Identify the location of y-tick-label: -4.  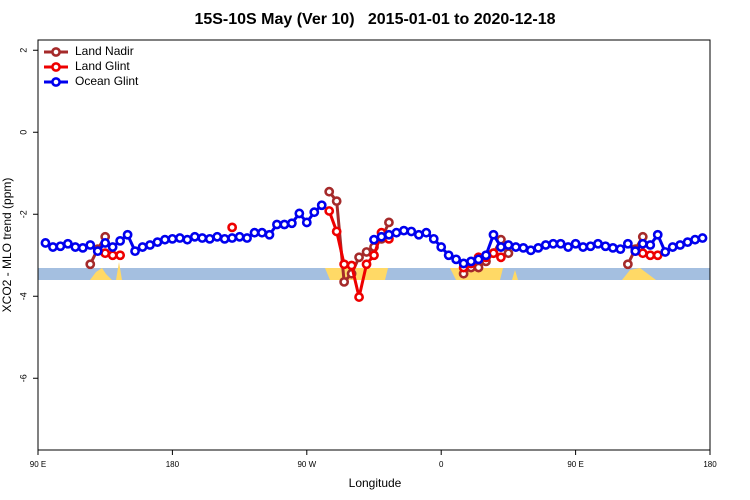
(23, 296).